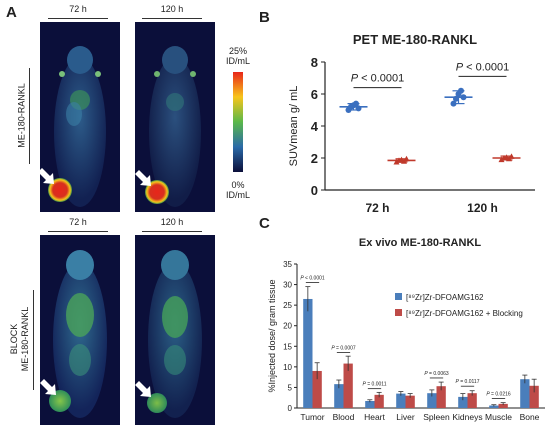 This screenshot has width=550, height=432. What do you see at coordinates (175, 117) in the screenshot?
I see `pet-image-120h-unblocked` at bounding box center [175, 117].